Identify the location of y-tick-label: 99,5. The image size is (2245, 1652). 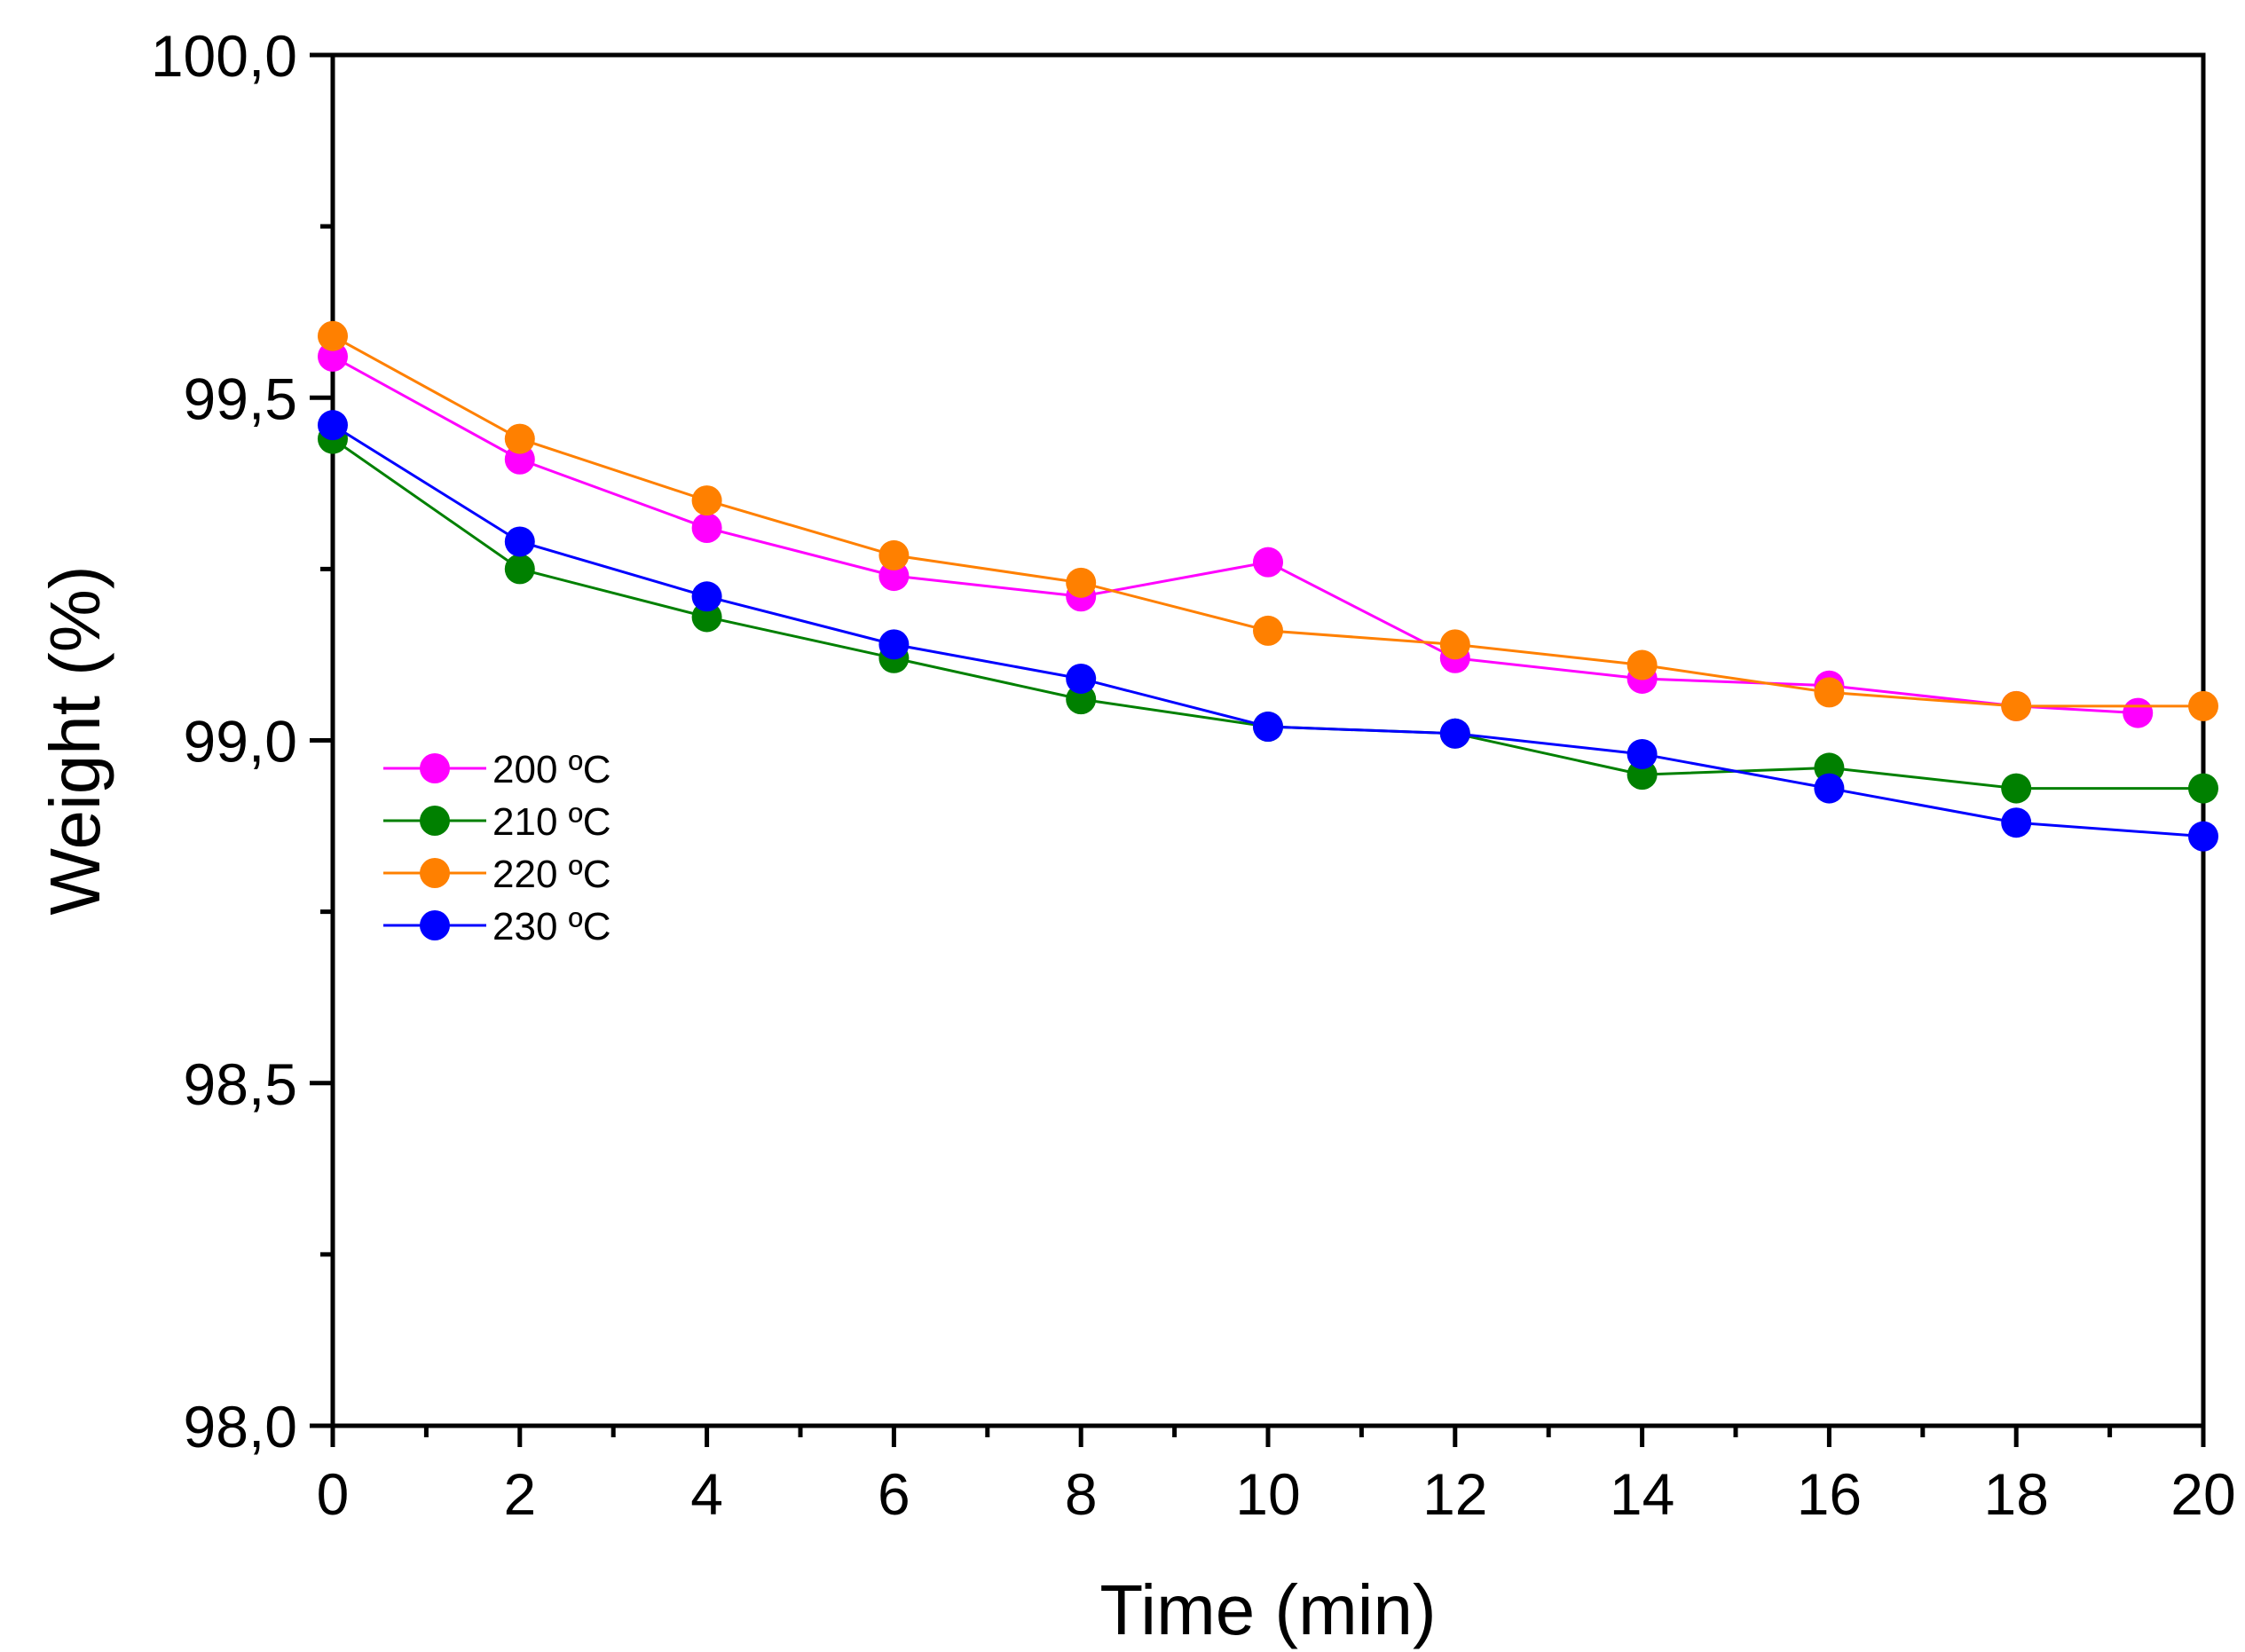
(240, 398).